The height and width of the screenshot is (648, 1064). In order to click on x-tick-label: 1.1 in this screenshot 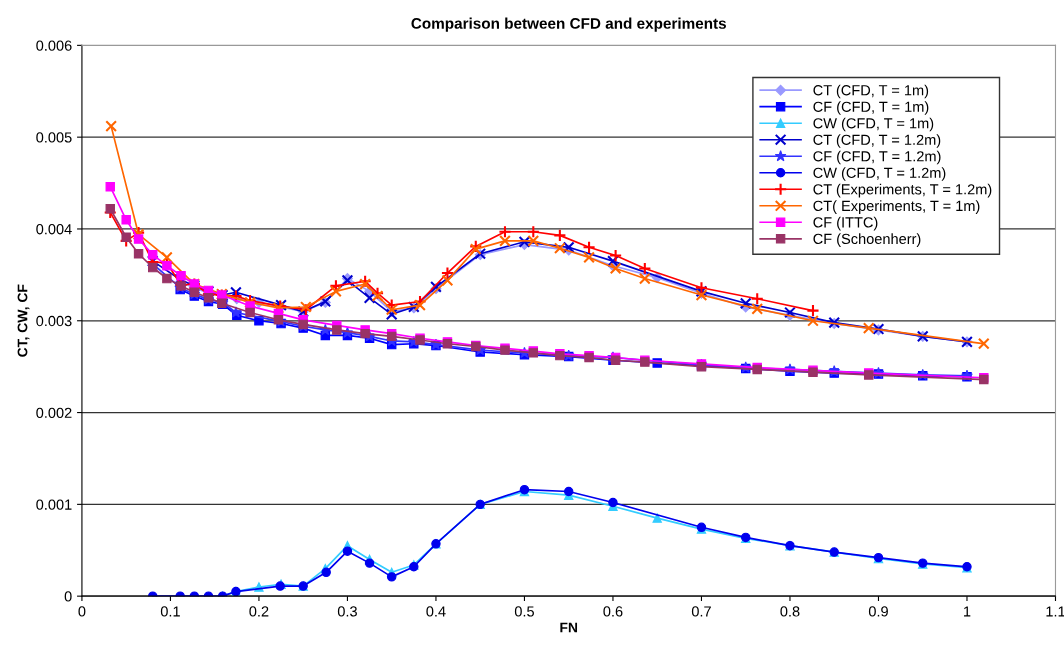, I will do `click(1055, 611)`.